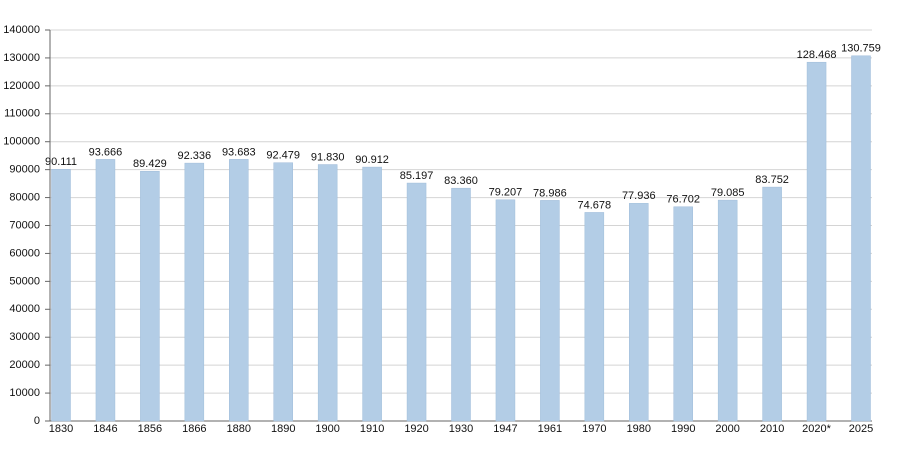 The width and height of the screenshot is (900, 450). What do you see at coordinates (727, 429) in the screenshot?
I see `x-tick-label: 2000` at bounding box center [727, 429].